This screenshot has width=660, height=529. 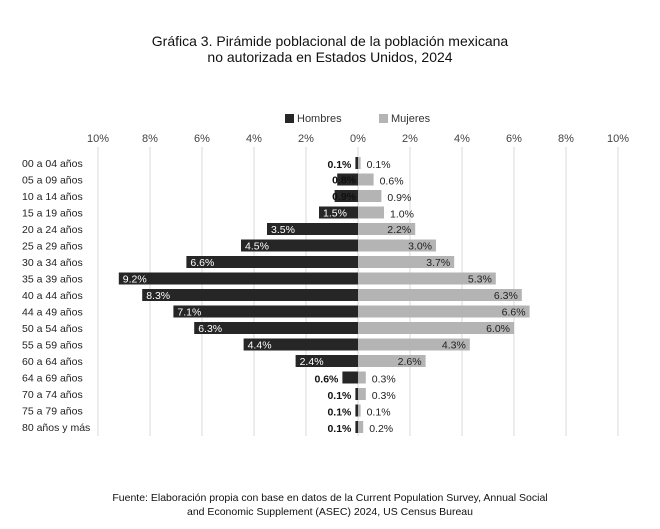 I want to click on data-label-hombres: 8.3%, so click(x=158, y=296).